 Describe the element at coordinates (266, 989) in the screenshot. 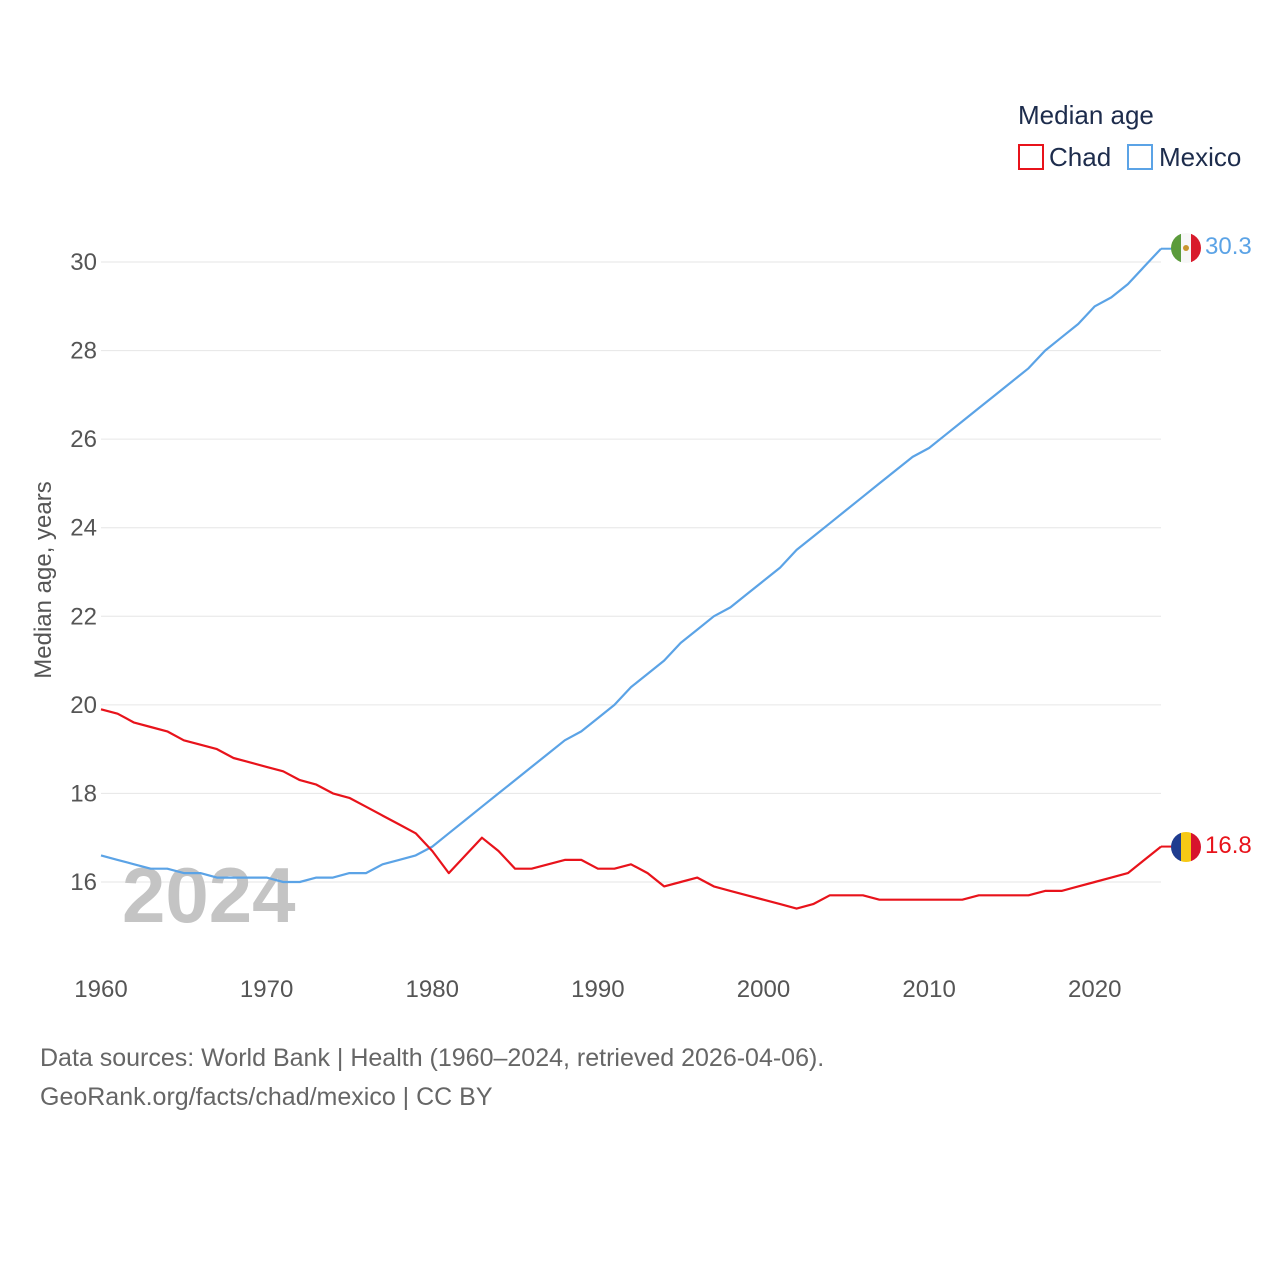

I see `x-tick-label: 1970` at that location.